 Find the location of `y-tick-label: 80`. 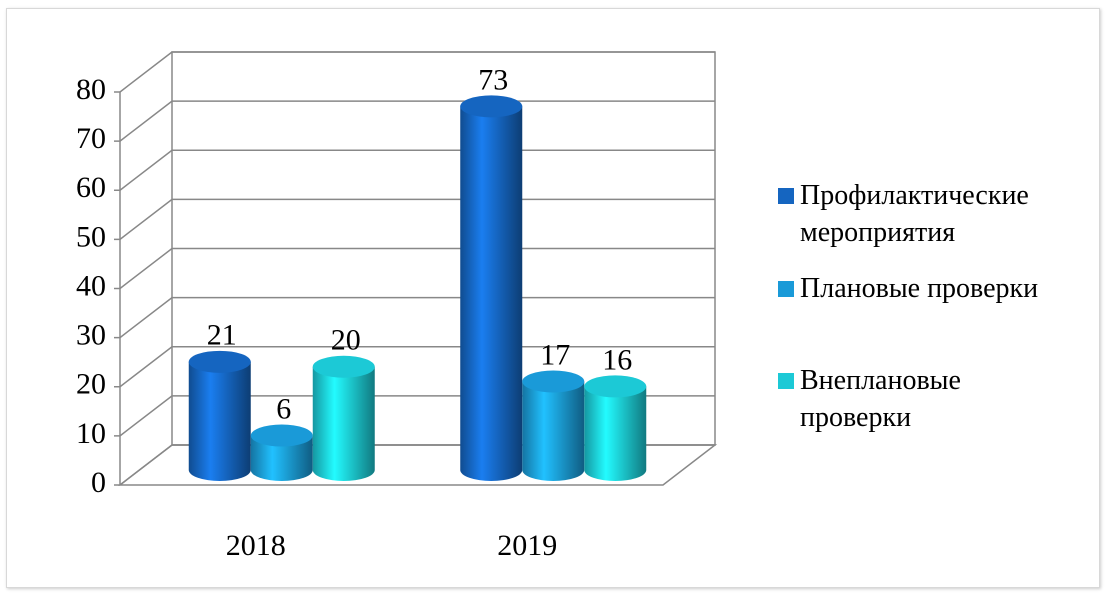

y-tick-label: 80 is located at coordinates (91, 89).